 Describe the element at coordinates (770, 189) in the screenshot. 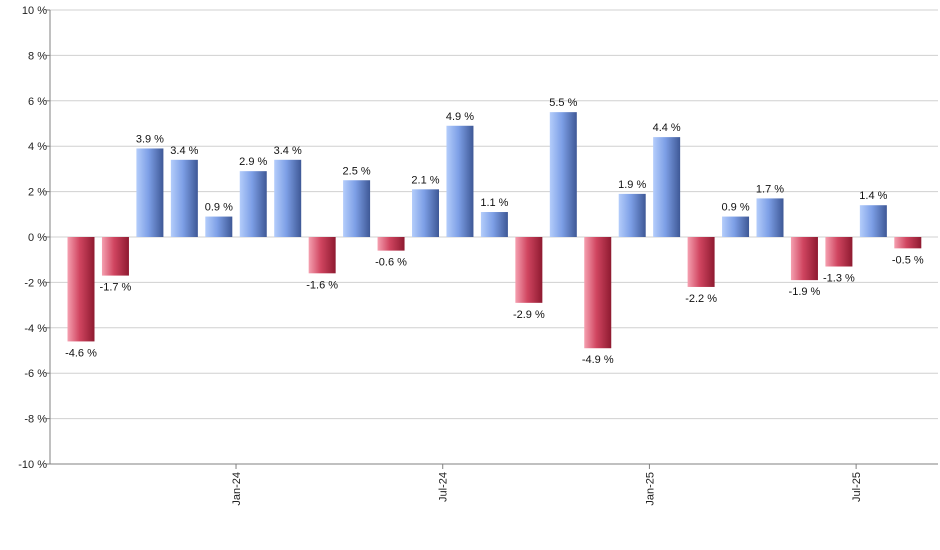

I see `data-label: 1.7 %` at that location.